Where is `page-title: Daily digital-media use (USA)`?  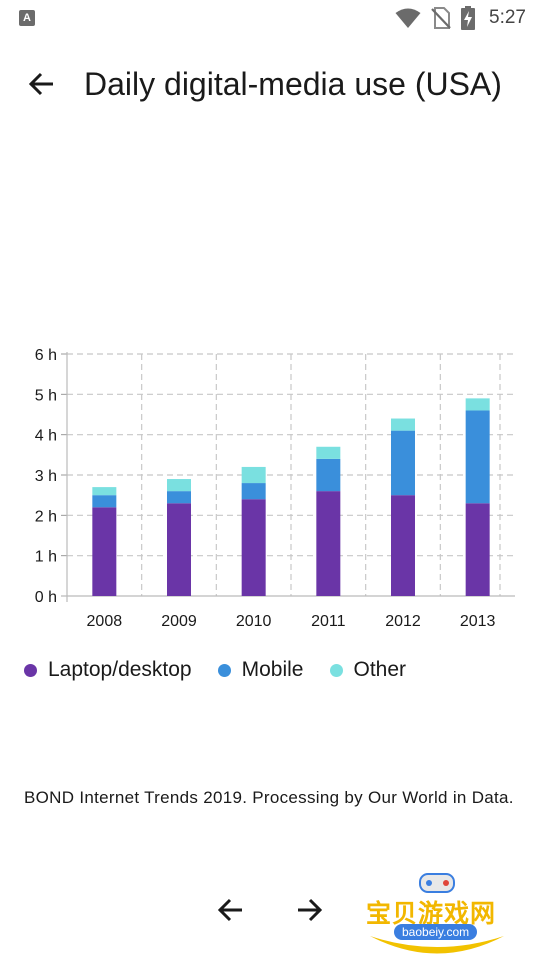
page-title: Daily digital-media use (USA) is located at coordinates (293, 84).